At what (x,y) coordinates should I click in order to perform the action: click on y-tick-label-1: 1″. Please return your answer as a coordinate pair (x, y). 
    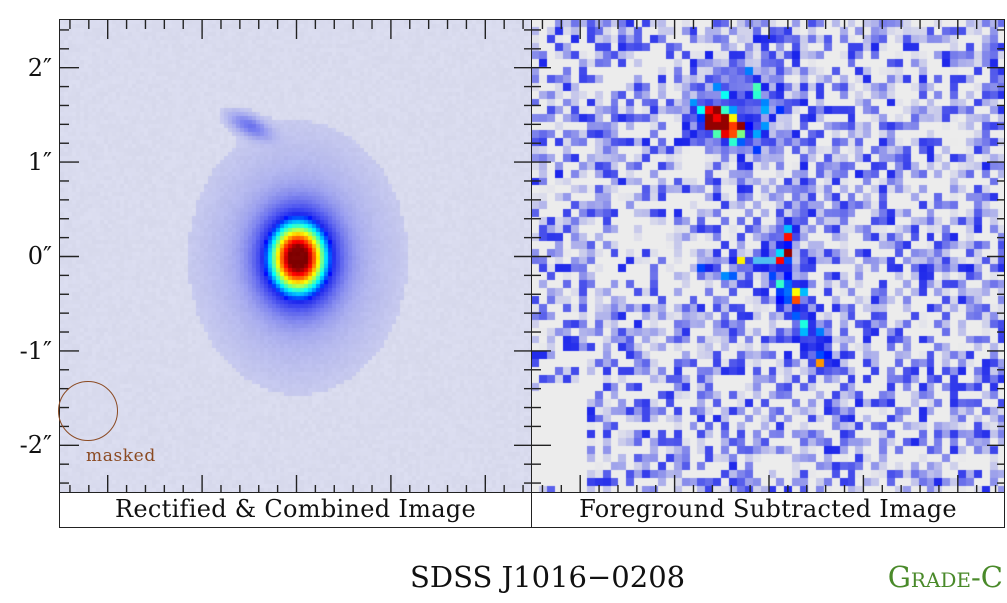
    Looking at the image, I should click on (39, 162).